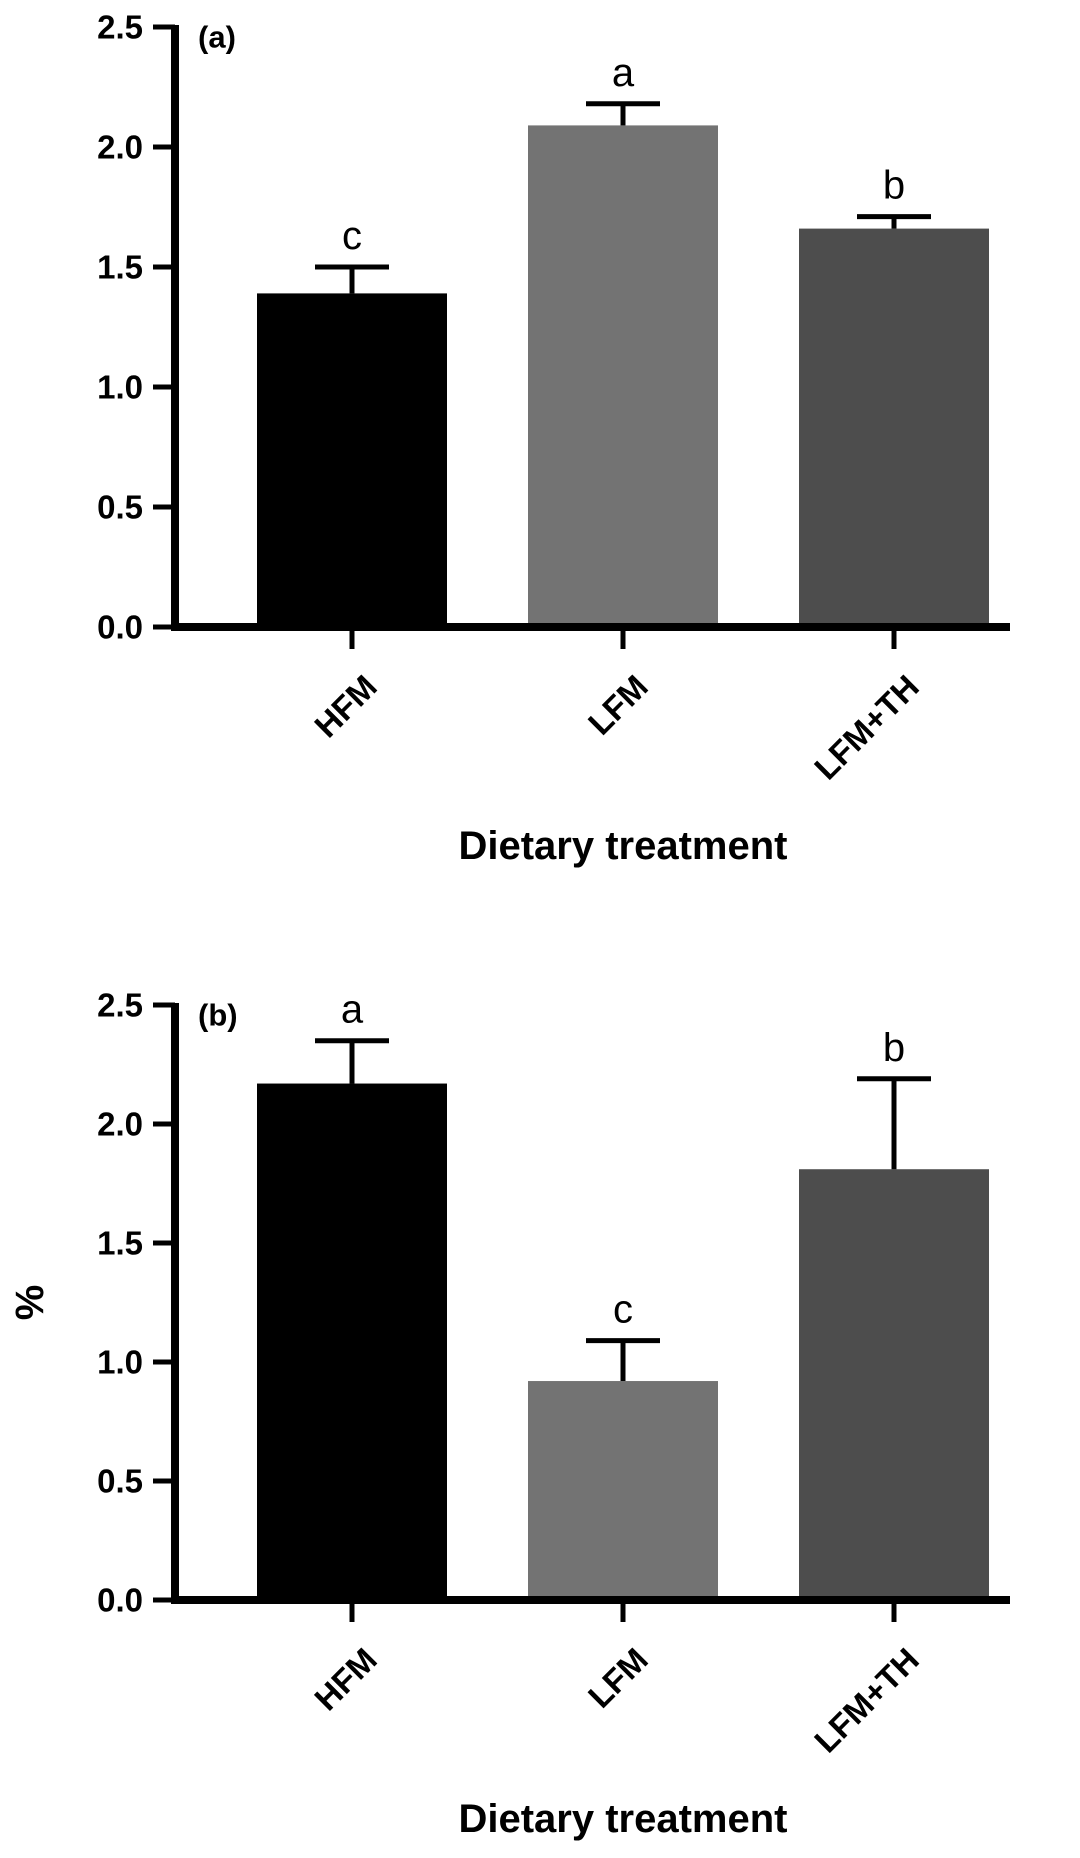  Describe the element at coordinates (217, 37) in the screenshot. I see `panel-label: (a)` at that location.